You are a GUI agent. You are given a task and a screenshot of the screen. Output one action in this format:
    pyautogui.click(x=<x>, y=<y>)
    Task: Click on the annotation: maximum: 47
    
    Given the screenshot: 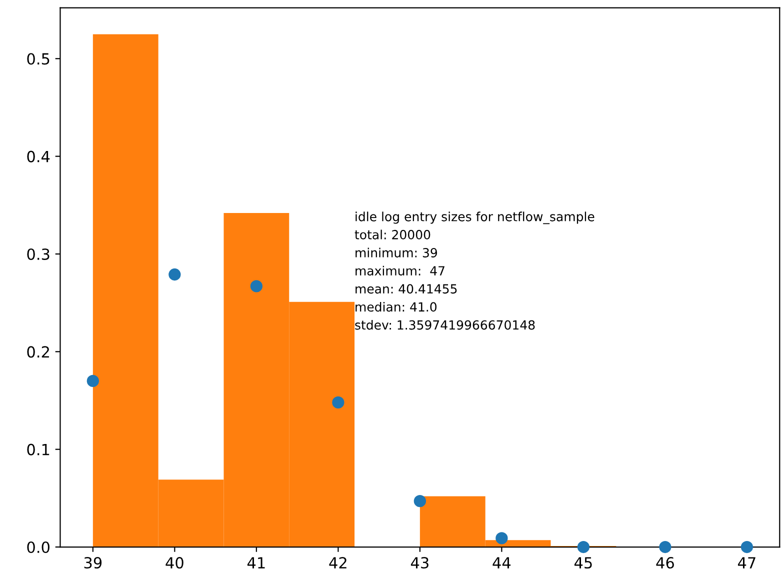 What is the action you would take?
    pyautogui.click(x=400, y=271)
    